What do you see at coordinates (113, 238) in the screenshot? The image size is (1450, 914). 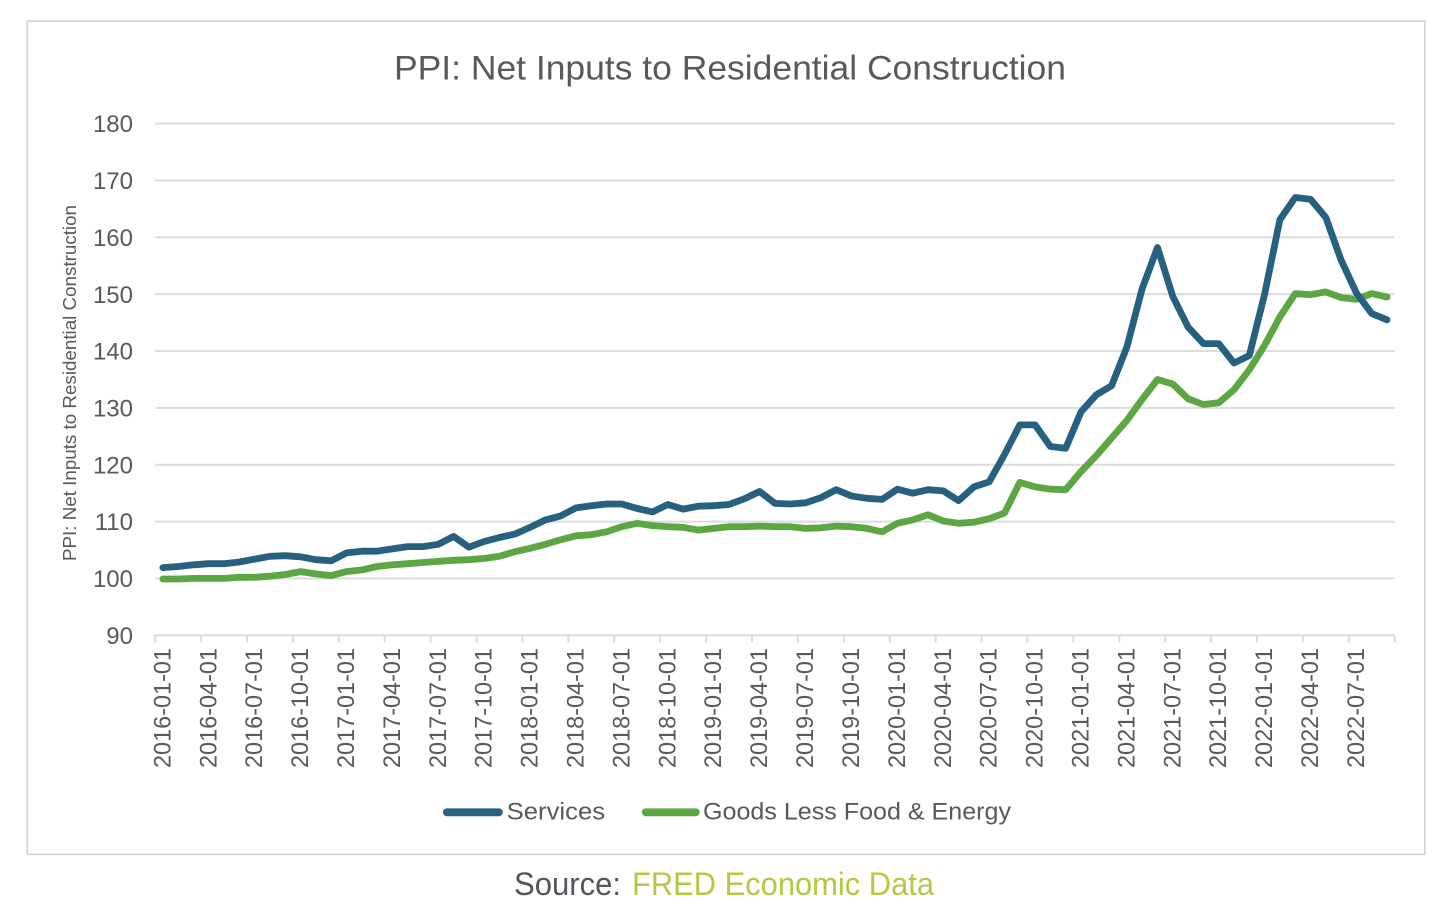 I see `svg-text: 160` at bounding box center [113, 238].